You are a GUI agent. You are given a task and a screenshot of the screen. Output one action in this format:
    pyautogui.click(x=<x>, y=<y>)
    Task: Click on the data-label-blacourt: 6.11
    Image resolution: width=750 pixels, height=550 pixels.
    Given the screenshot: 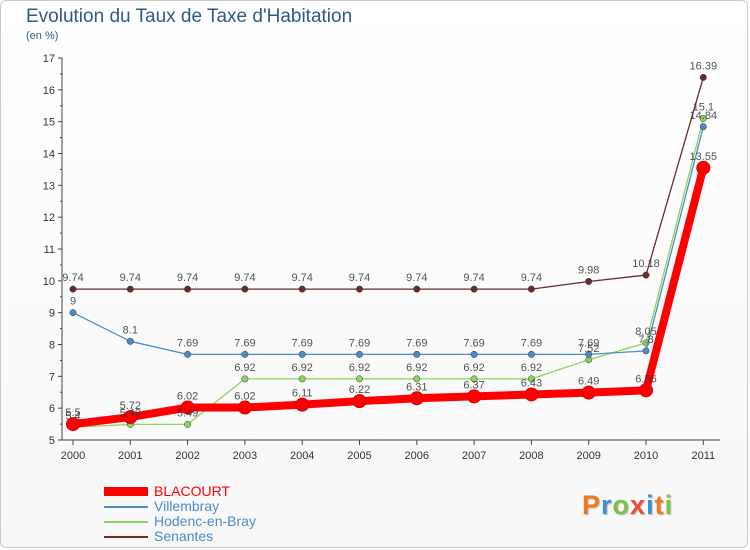 What is the action you would take?
    pyautogui.click(x=302, y=394)
    